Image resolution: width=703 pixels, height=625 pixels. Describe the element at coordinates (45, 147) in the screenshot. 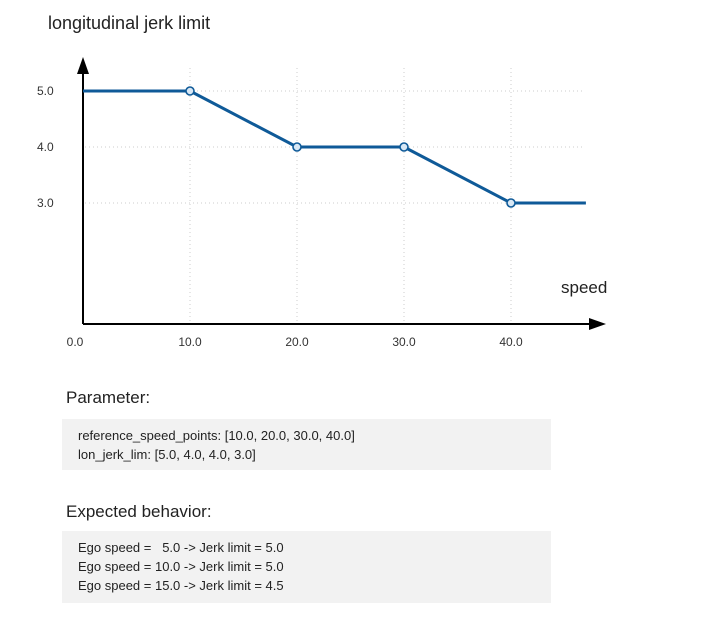

I see `y-tick-label: 4.0` at that location.